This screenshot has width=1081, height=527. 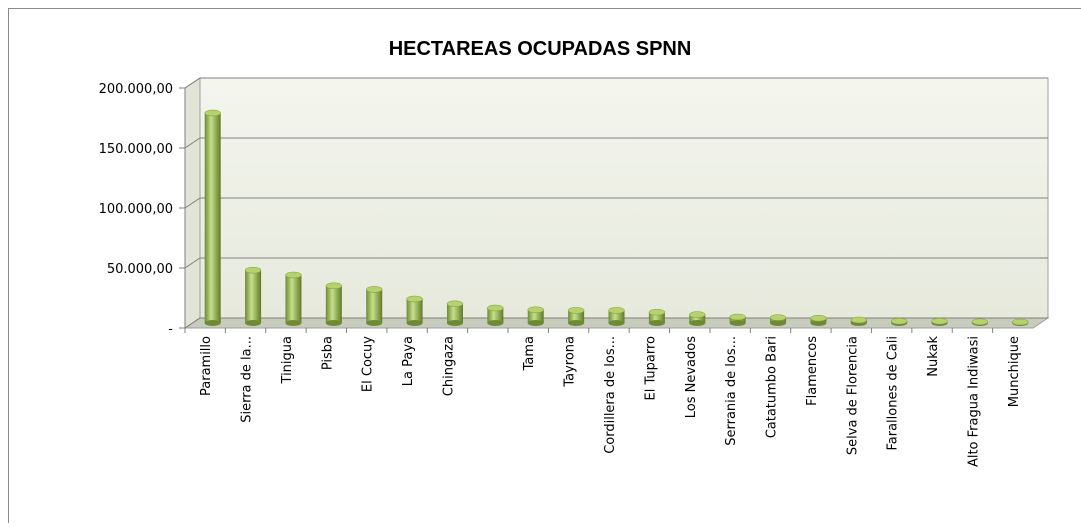 What do you see at coordinates (933, 356) in the screenshot?
I see `x-tick-label: Nukak` at bounding box center [933, 356].